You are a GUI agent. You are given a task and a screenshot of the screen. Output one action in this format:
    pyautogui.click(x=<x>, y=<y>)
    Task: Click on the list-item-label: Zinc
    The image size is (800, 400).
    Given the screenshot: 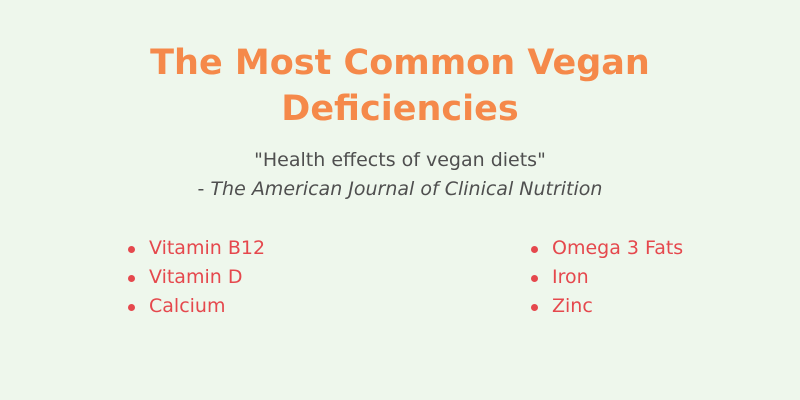 What is the action you would take?
    pyautogui.click(x=572, y=306)
    